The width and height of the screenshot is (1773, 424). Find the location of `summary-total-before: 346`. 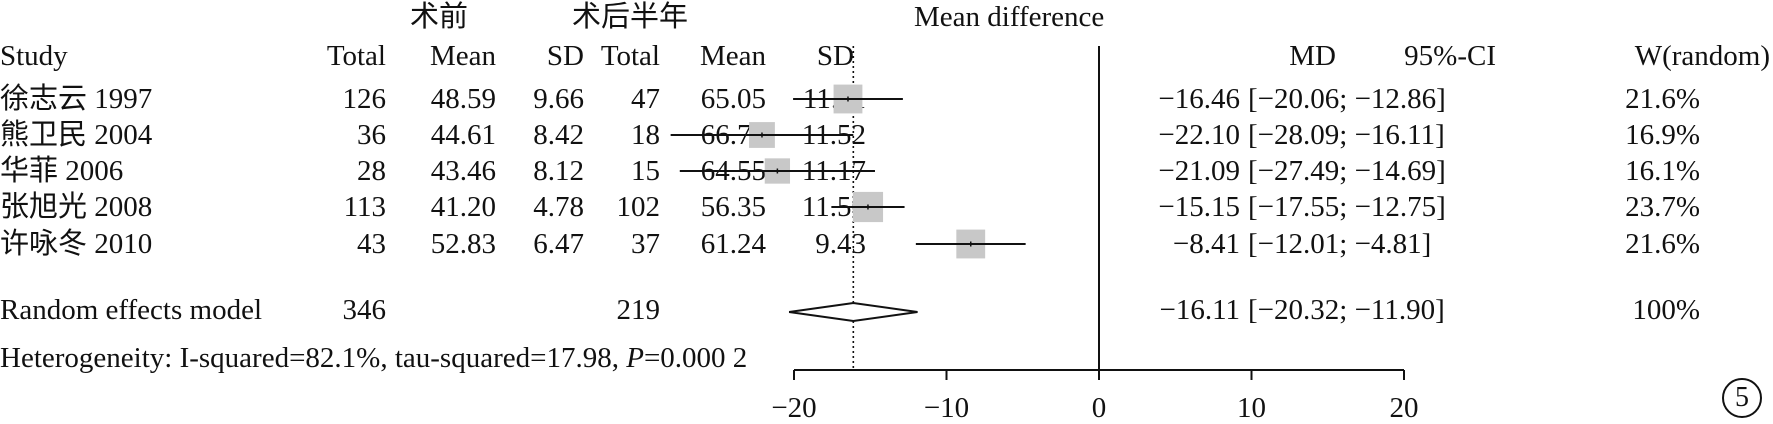

summary-total-before: 346 is located at coordinates (364, 310).